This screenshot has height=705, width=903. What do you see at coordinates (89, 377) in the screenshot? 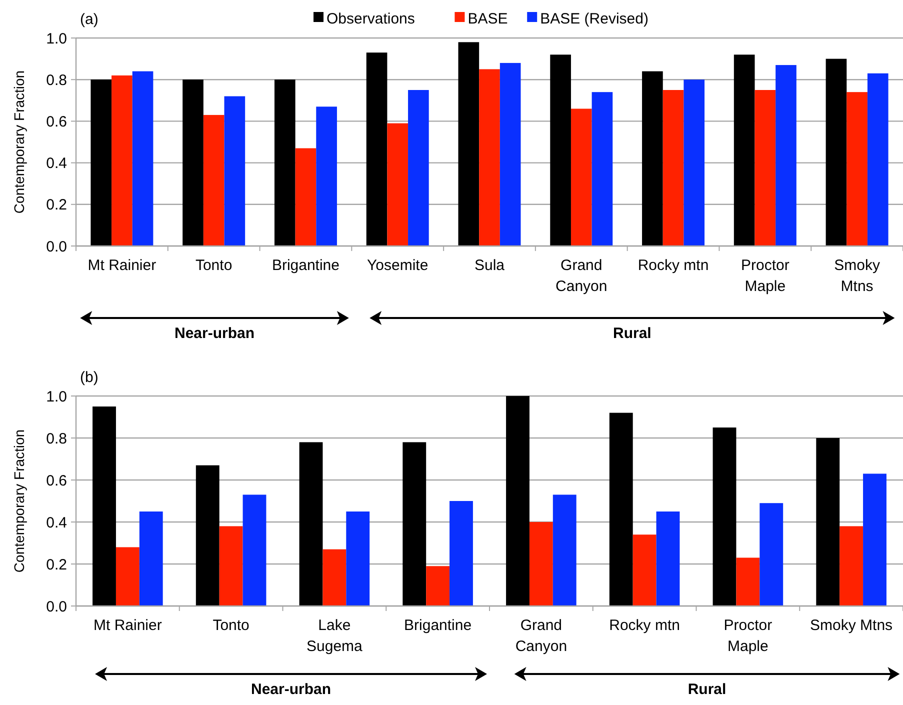
I see `chart-title: (b)` at bounding box center [89, 377].